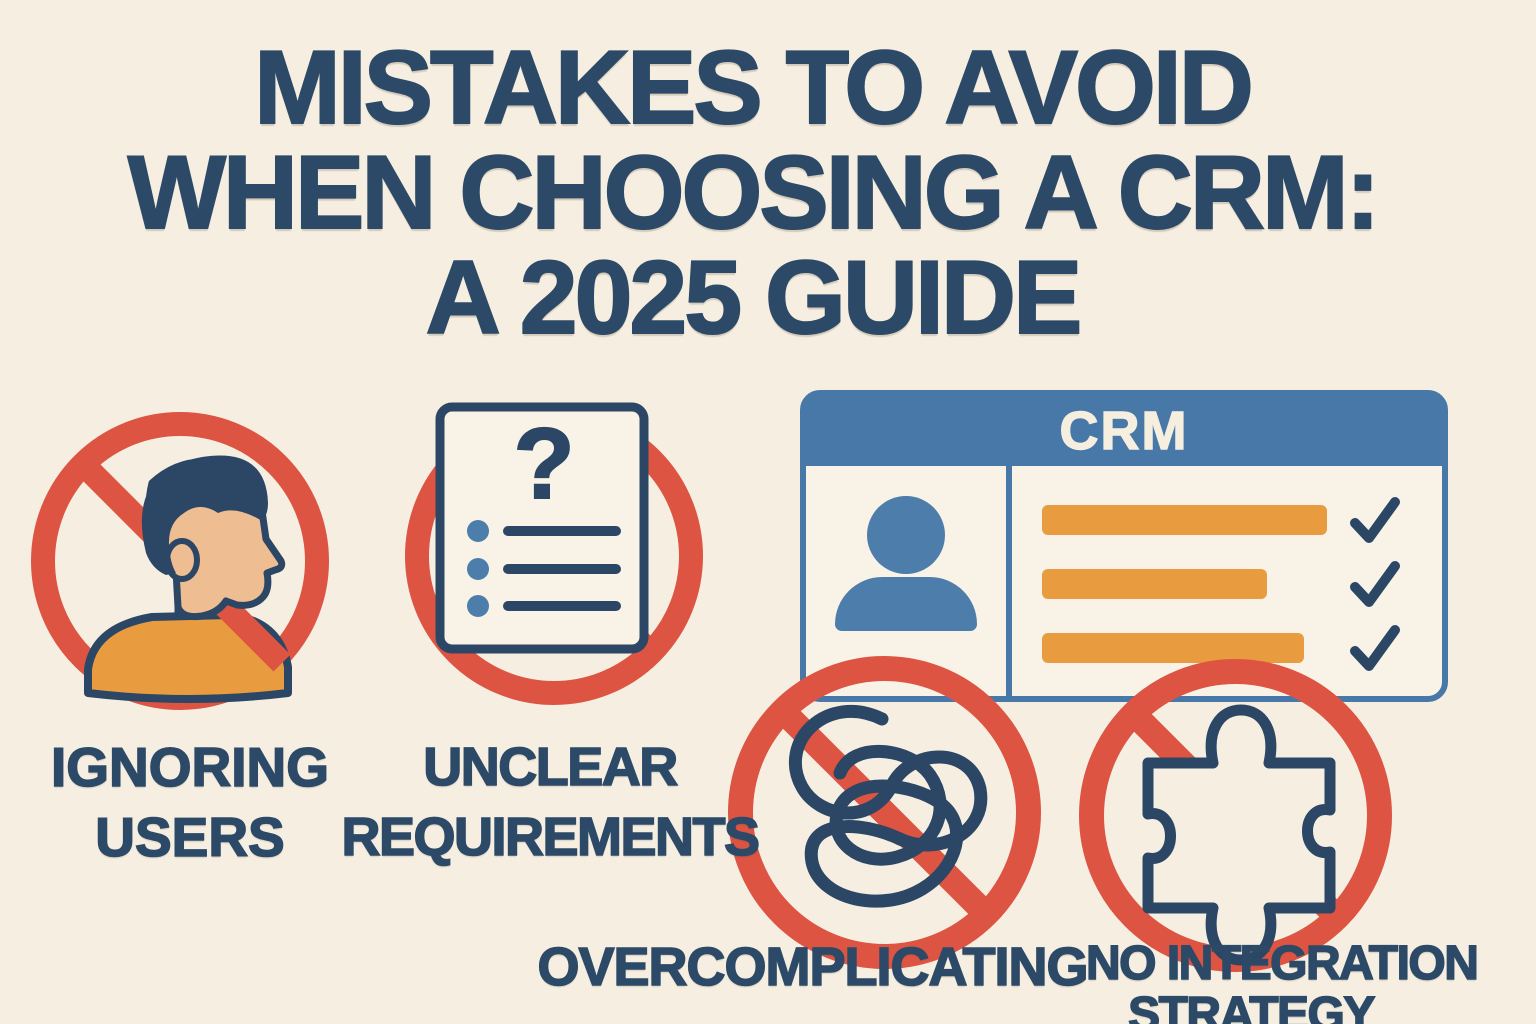 This screenshot has width=1536, height=1024. I want to click on label-line: USERS, so click(189, 837).